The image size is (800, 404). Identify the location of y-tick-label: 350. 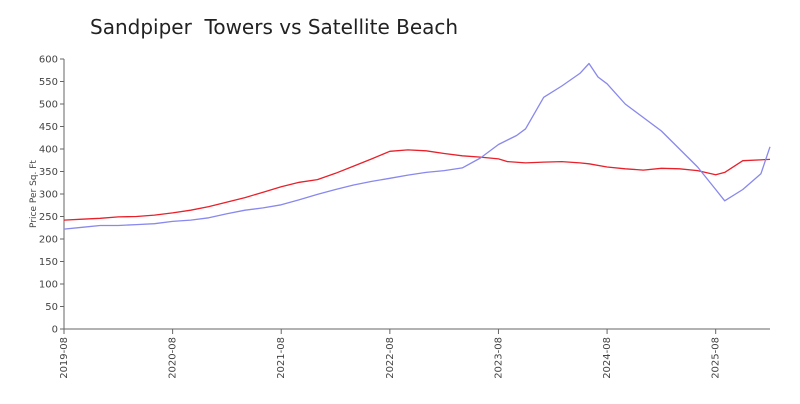
(48, 172).